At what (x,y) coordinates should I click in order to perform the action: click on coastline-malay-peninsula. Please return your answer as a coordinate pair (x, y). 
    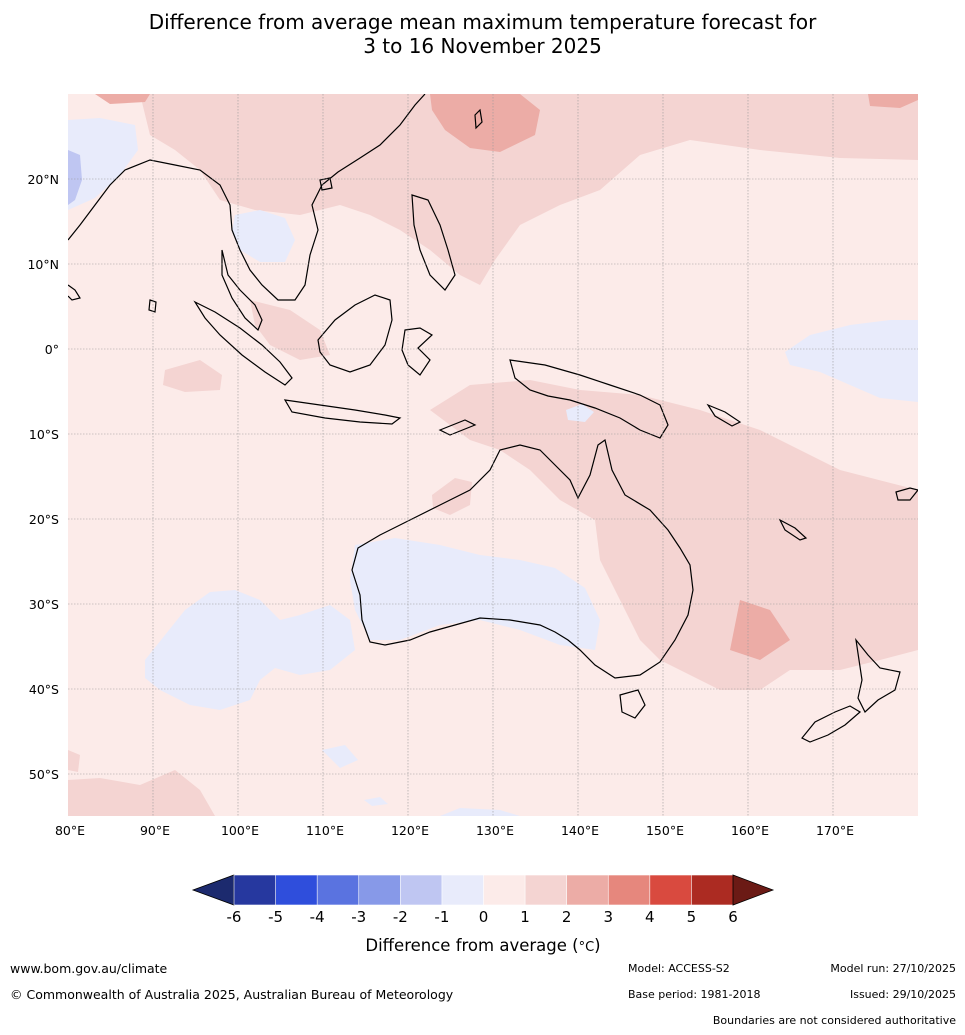
    Looking at the image, I should click on (242, 290).